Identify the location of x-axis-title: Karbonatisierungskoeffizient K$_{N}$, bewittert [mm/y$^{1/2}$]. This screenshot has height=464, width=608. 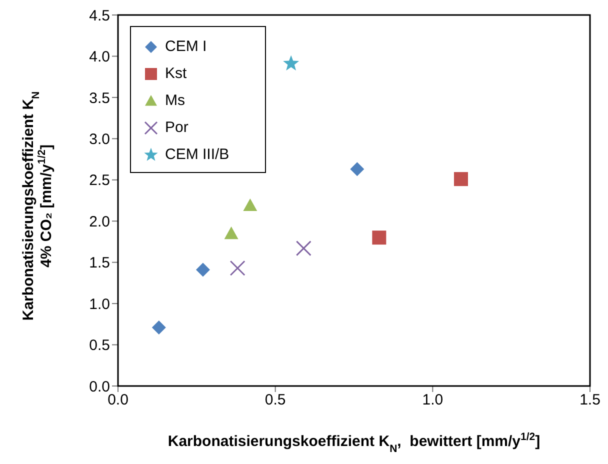
(354, 443).